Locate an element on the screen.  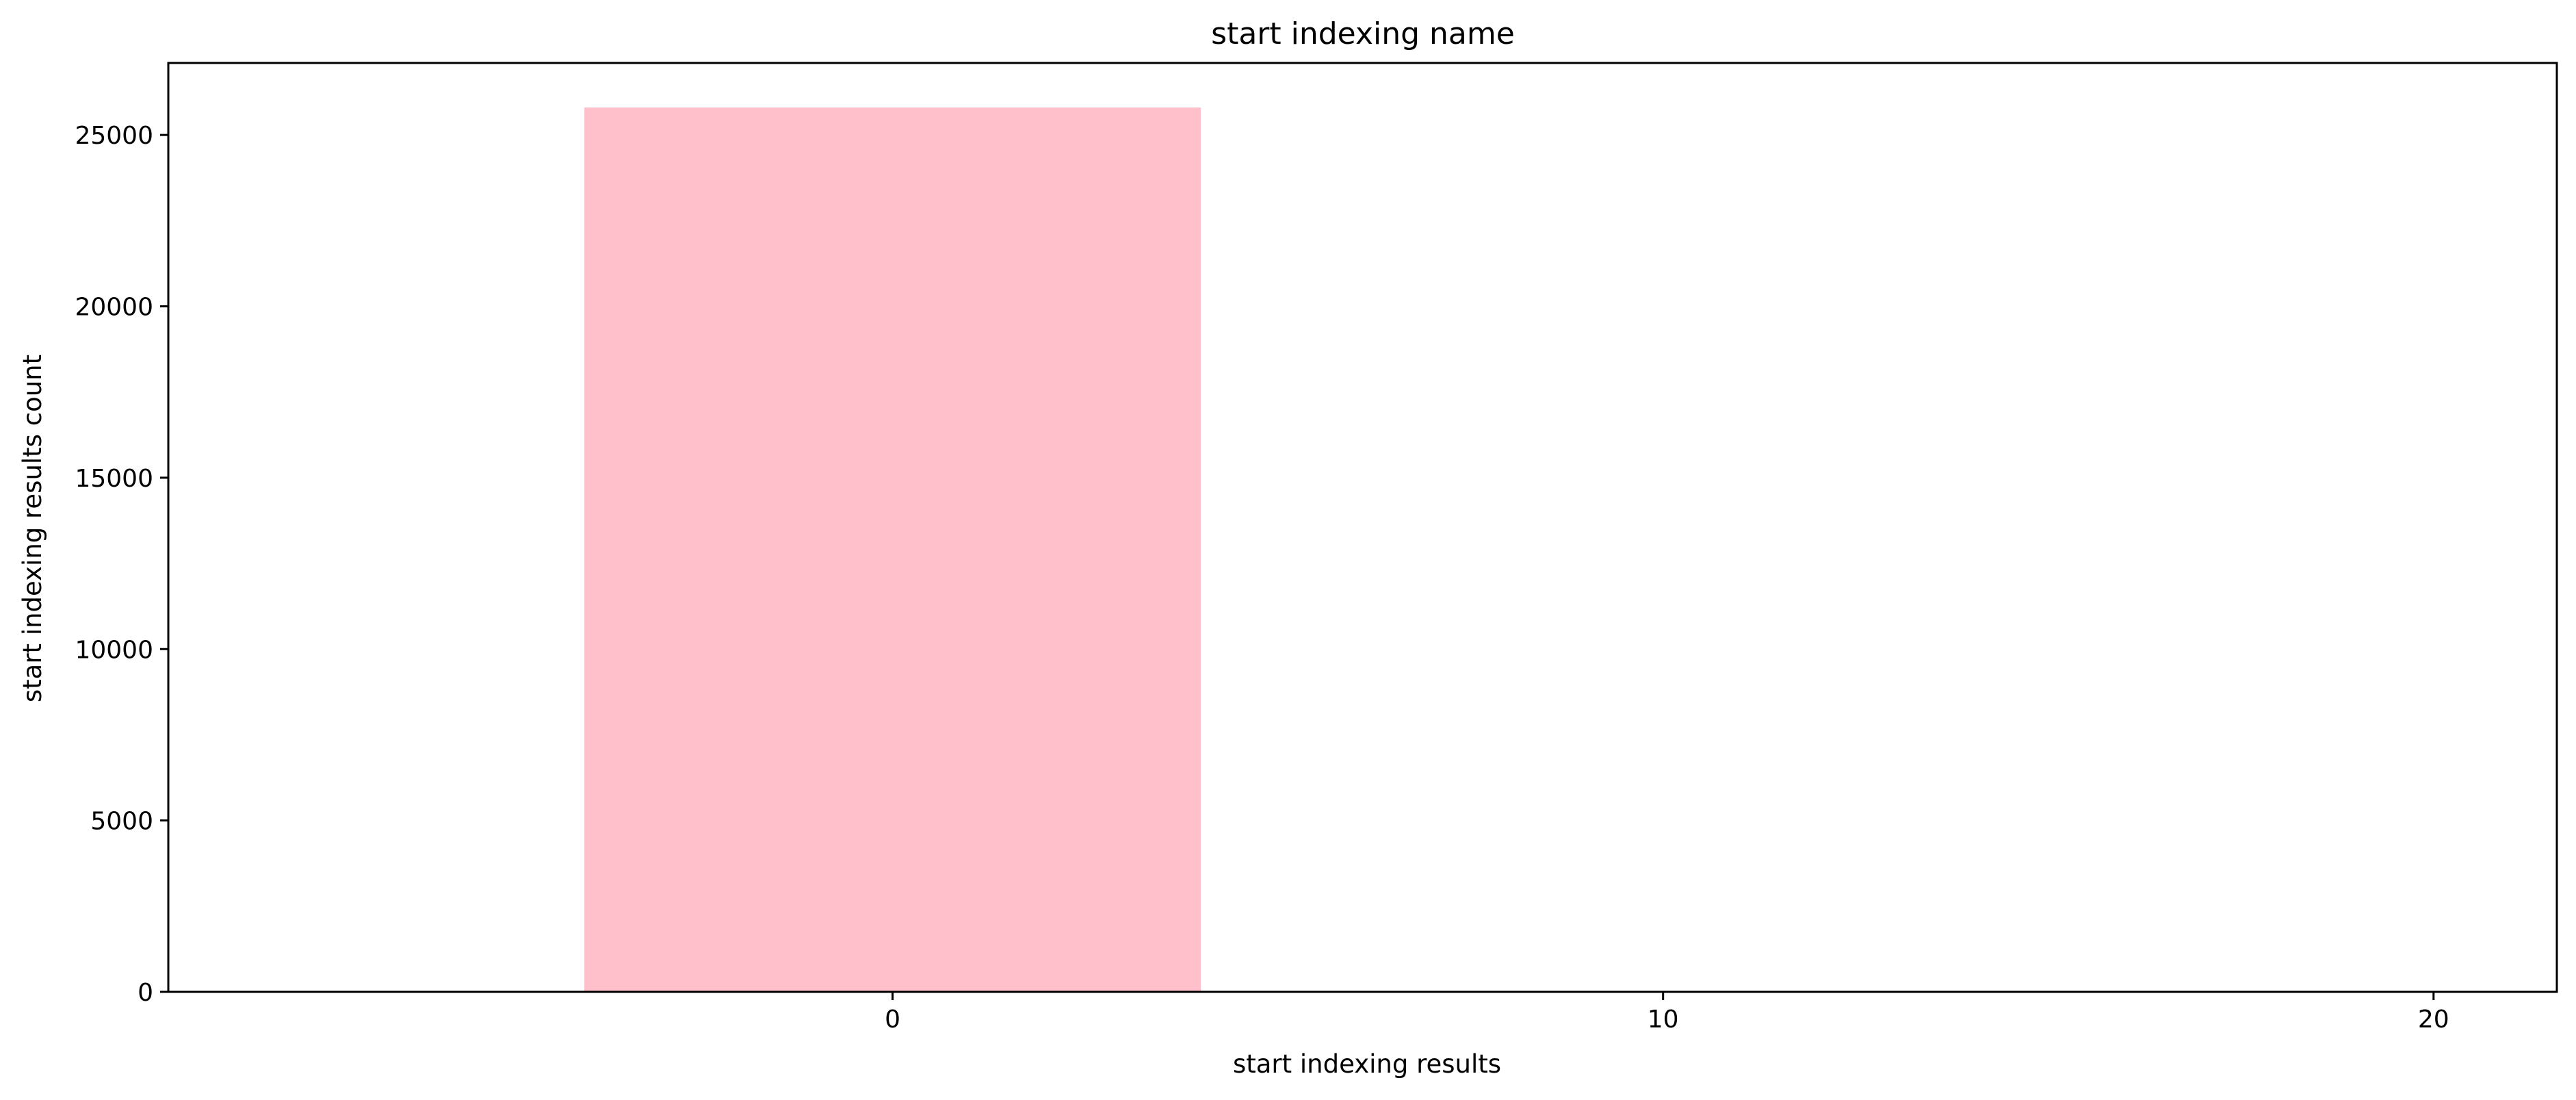
y-tick-label: 20000 is located at coordinates (114, 308).